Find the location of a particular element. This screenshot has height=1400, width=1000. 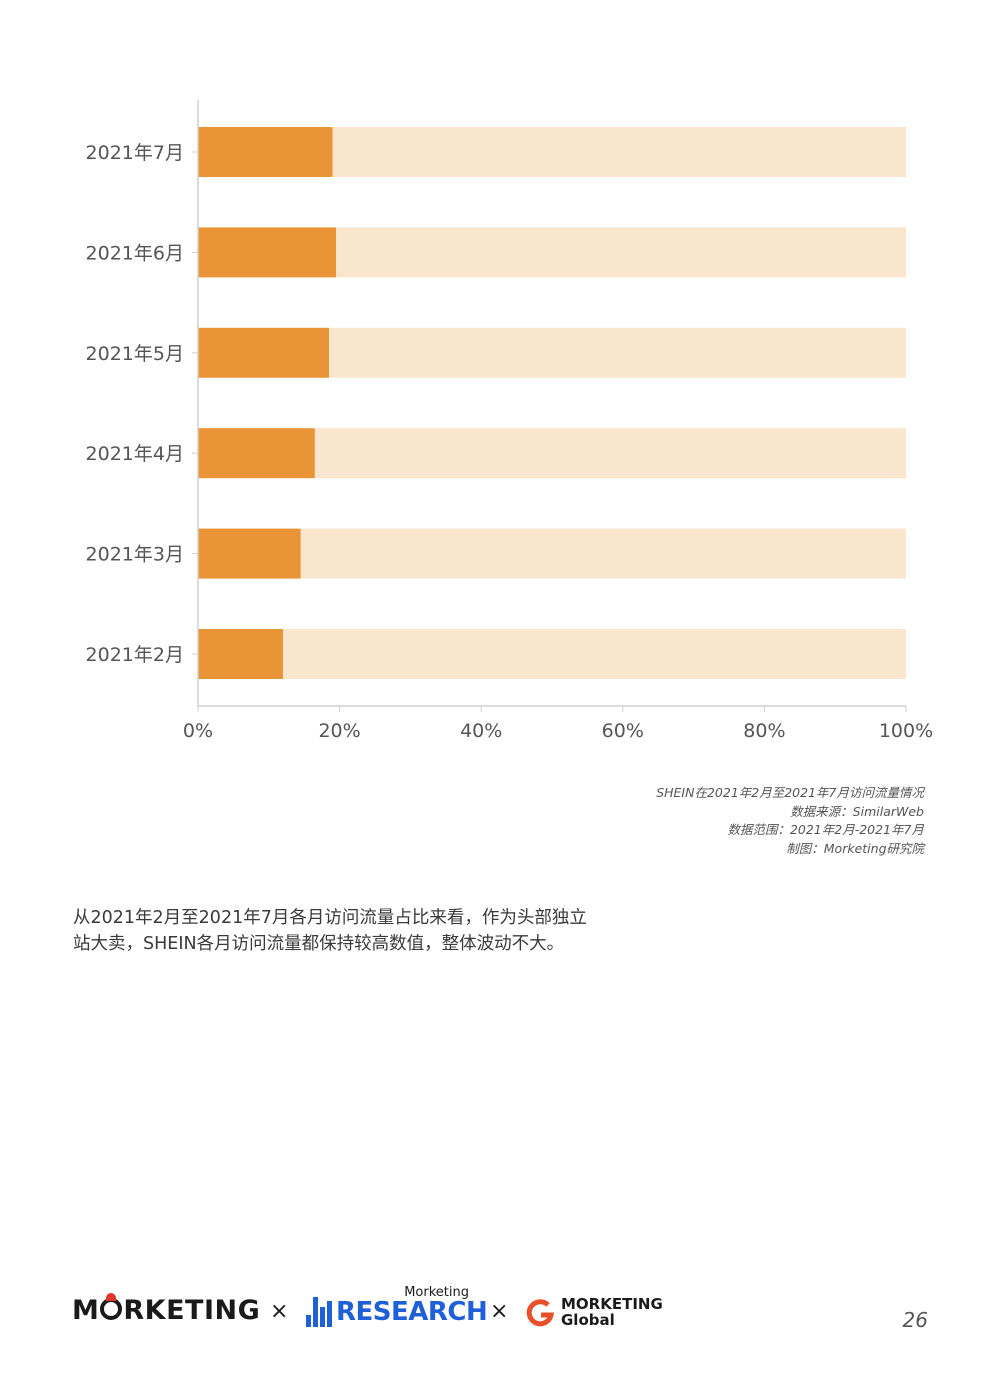

morketing-logo: M RKETING is located at coordinates (166, 1309).